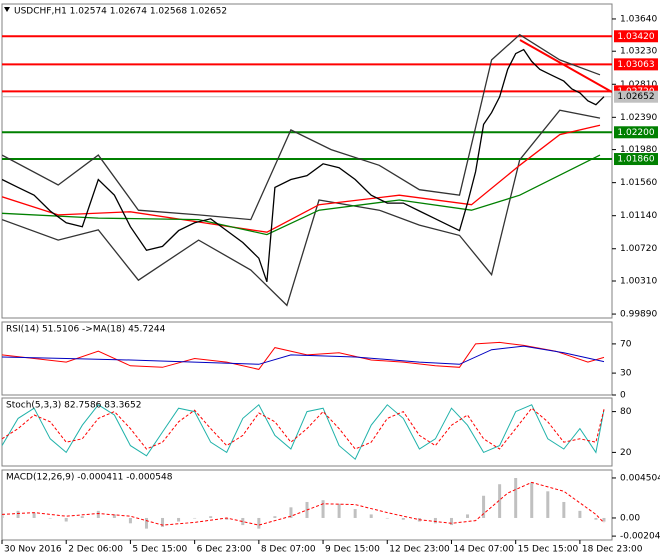  I want to click on panel-title: Stoch(5,3,3) 82.7586 83.3652, so click(73, 406).